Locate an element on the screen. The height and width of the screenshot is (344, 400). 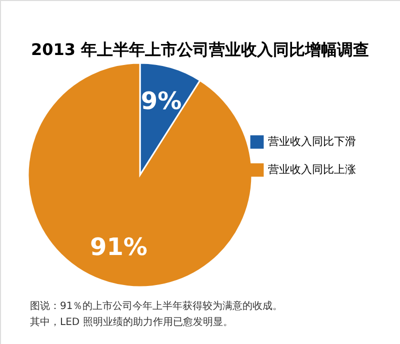
data-label: 9% is located at coordinates (161, 100).